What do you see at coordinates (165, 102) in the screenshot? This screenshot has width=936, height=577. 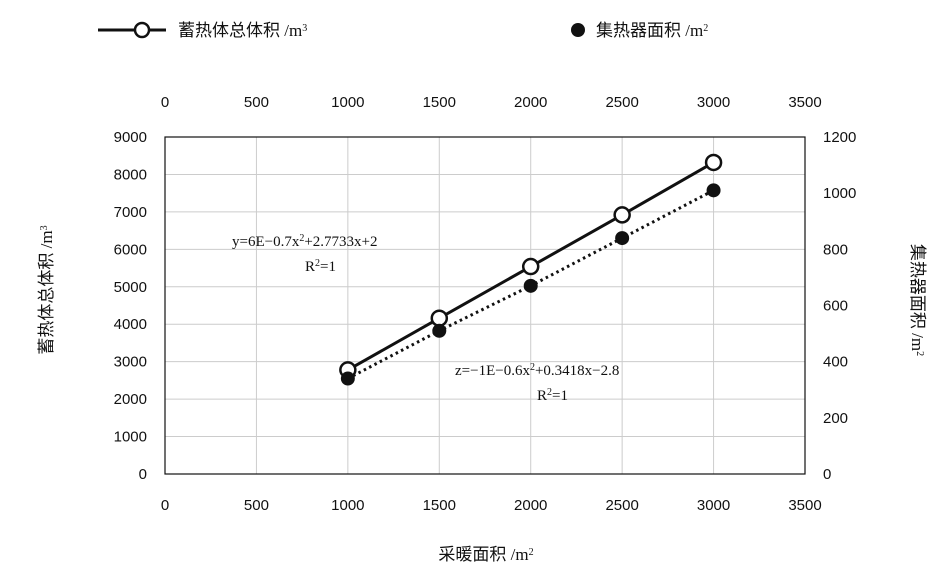 I see `x-tick-label-top: 0` at bounding box center [165, 102].